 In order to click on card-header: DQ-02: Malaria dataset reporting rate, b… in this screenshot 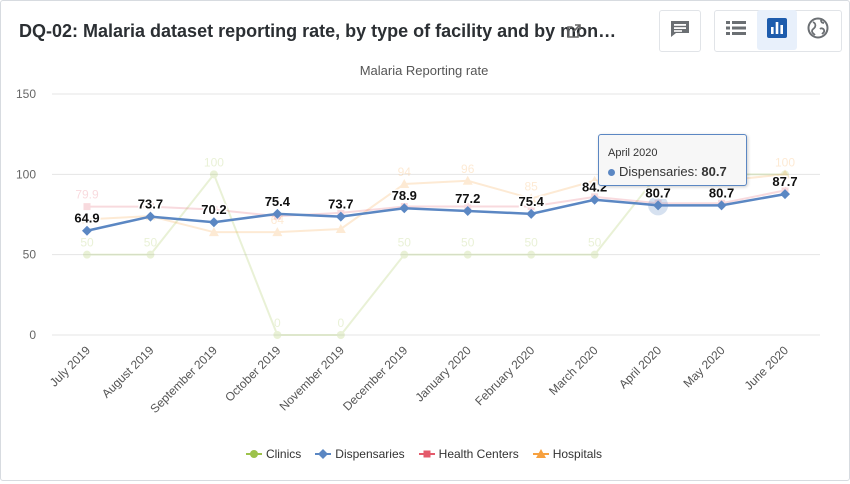, I will do `click(425, 29)`.